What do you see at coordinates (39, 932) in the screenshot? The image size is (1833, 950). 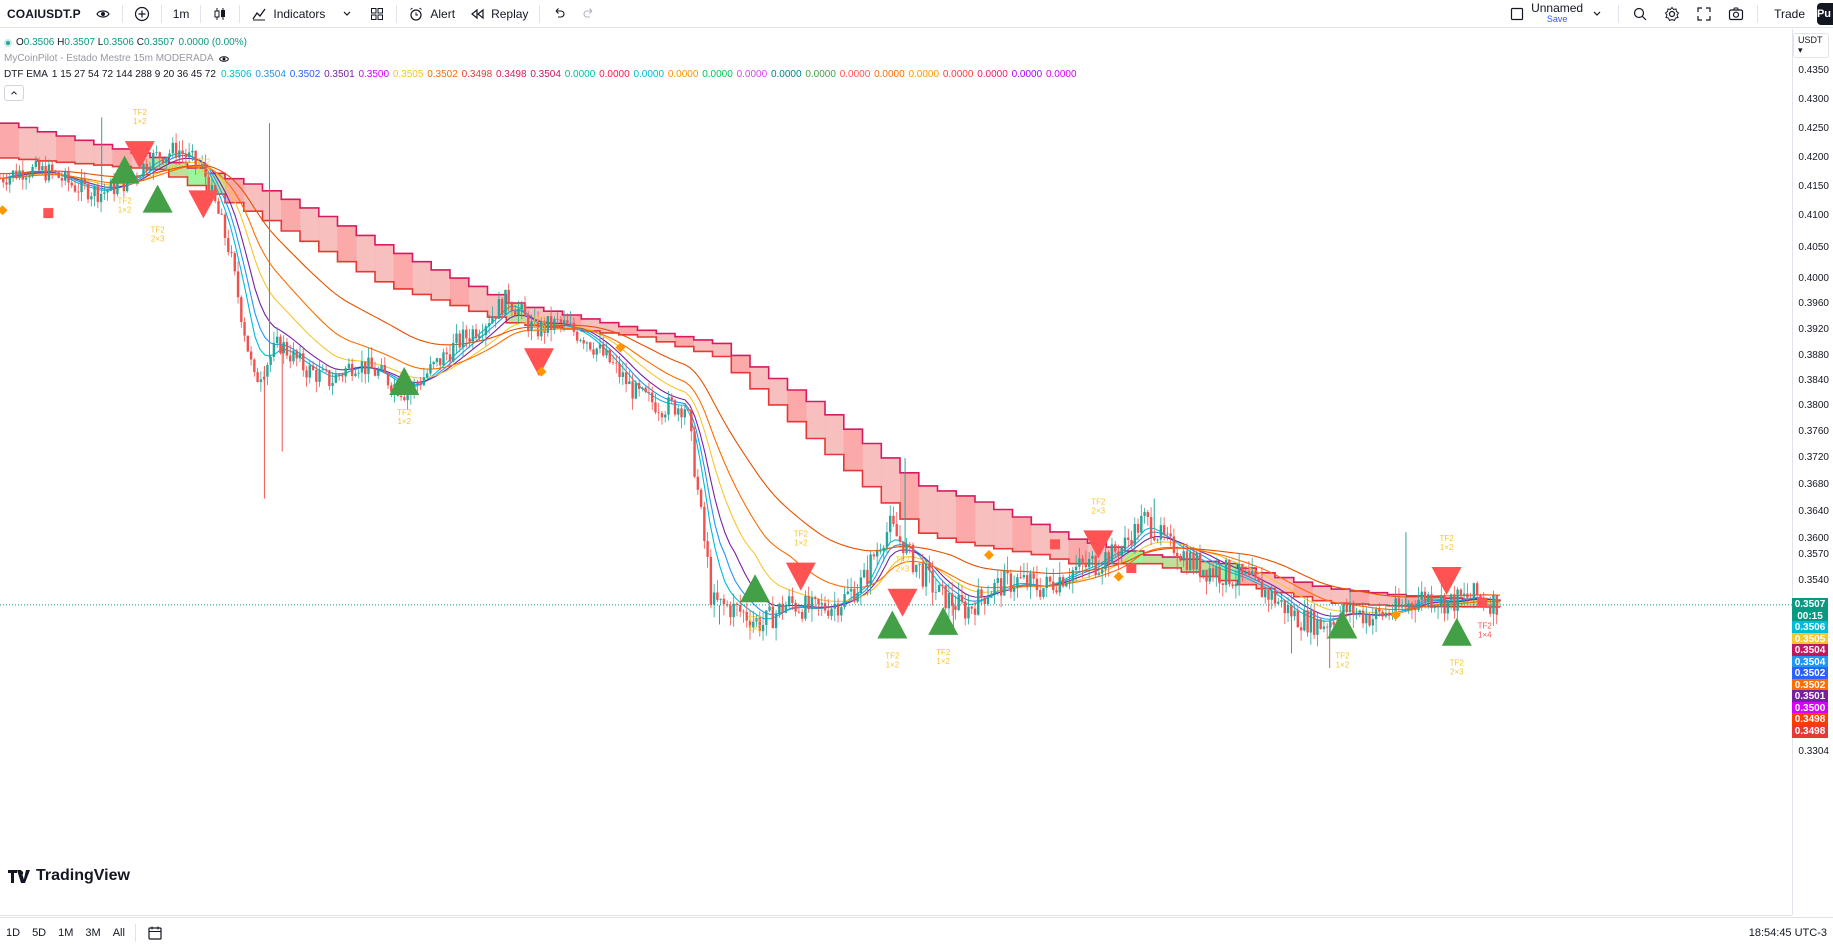 I see `range-button-5d: 5D` at bounding box center [39, 932].